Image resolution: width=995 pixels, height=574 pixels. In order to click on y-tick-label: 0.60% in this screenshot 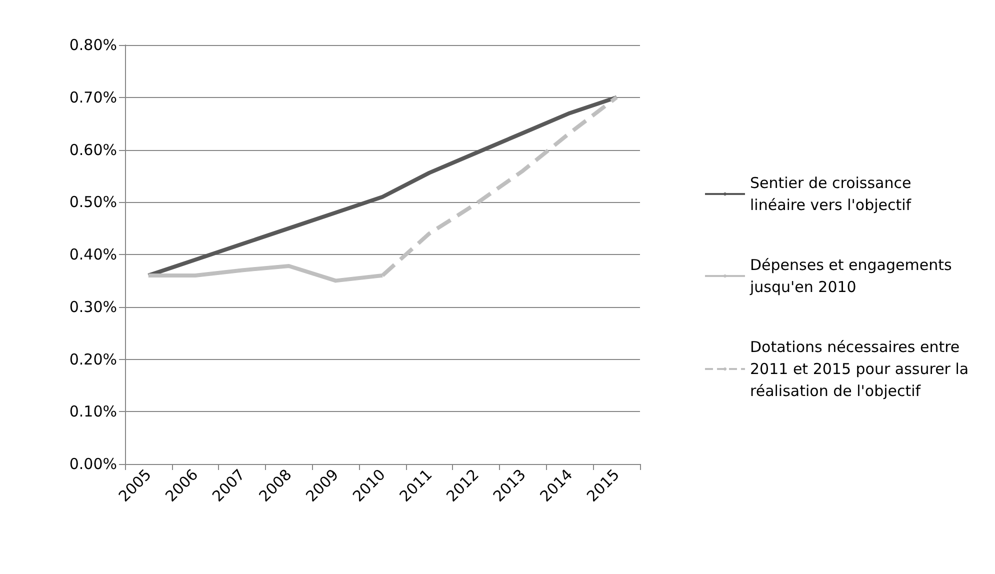, I will do `click(93, 149)`.